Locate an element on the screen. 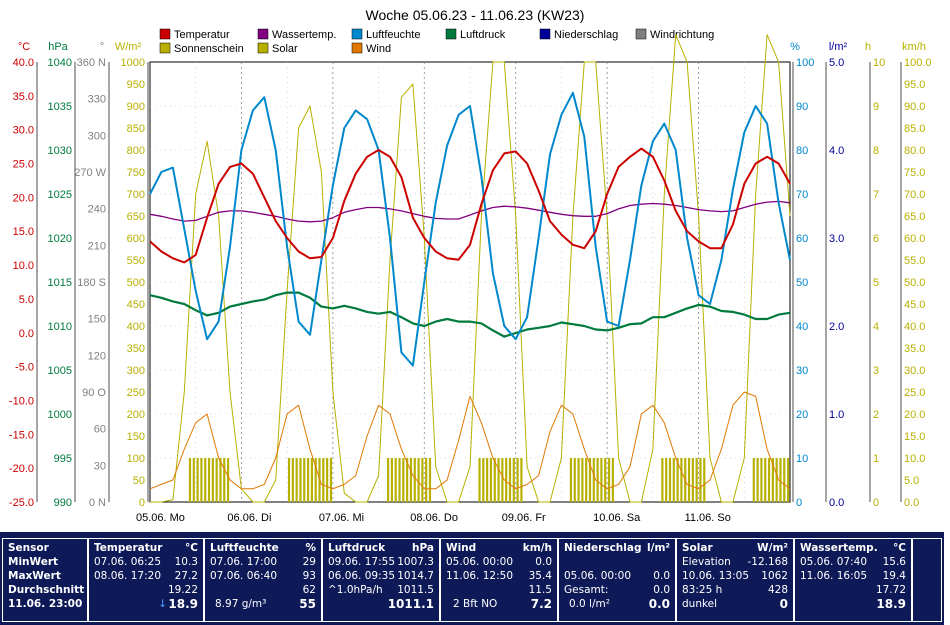 This screenshot has height=625, width=950. rain-max-time: 05.06. 00:00 is located at coordinates (597, 576).